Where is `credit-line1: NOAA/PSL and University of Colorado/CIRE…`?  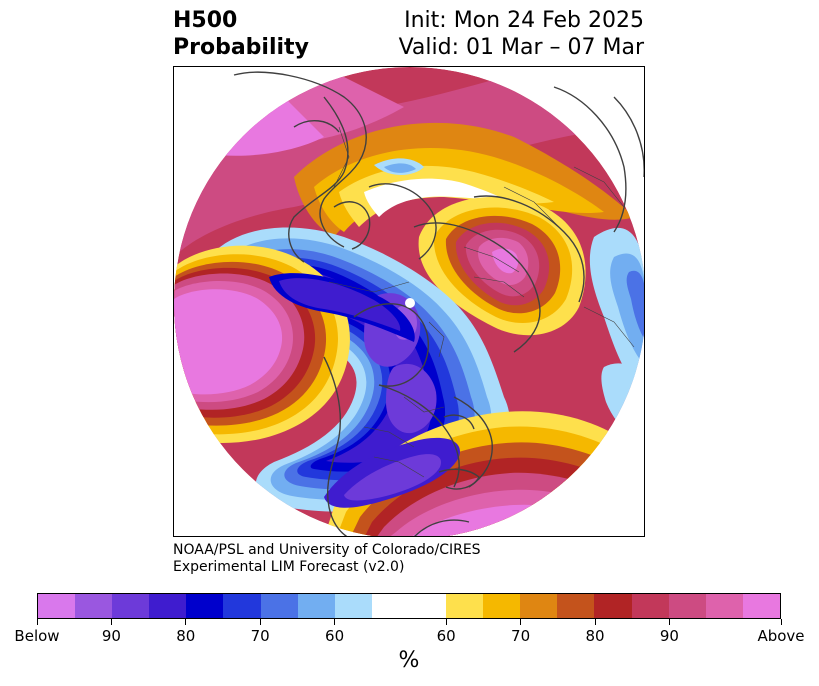 credit-line1: NOAA/PSL and University of Colorado/CIRE… is located at coordinates (327, 550).